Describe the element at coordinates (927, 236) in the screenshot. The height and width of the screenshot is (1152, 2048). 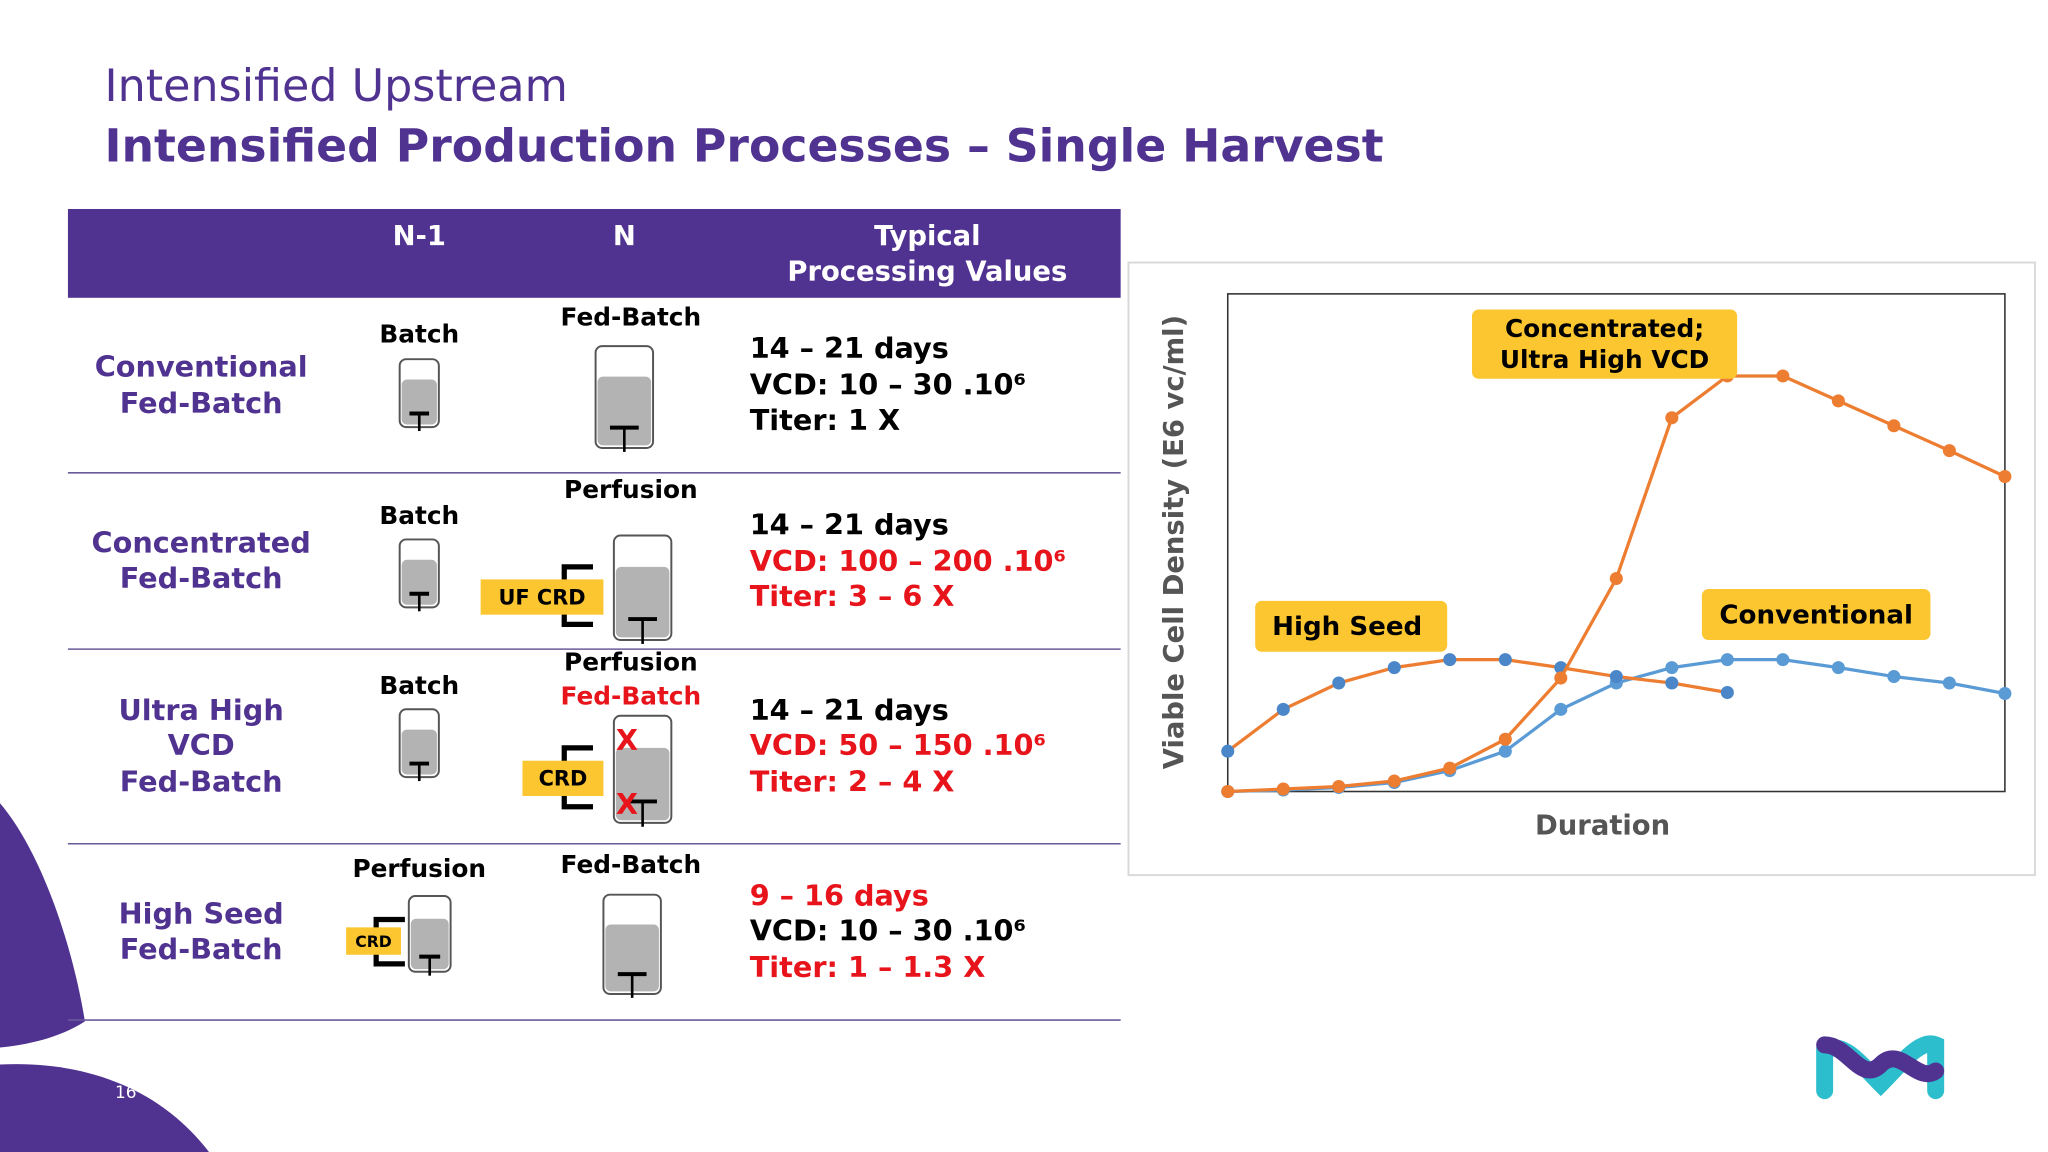
I see `column-header: Typical` at that location.